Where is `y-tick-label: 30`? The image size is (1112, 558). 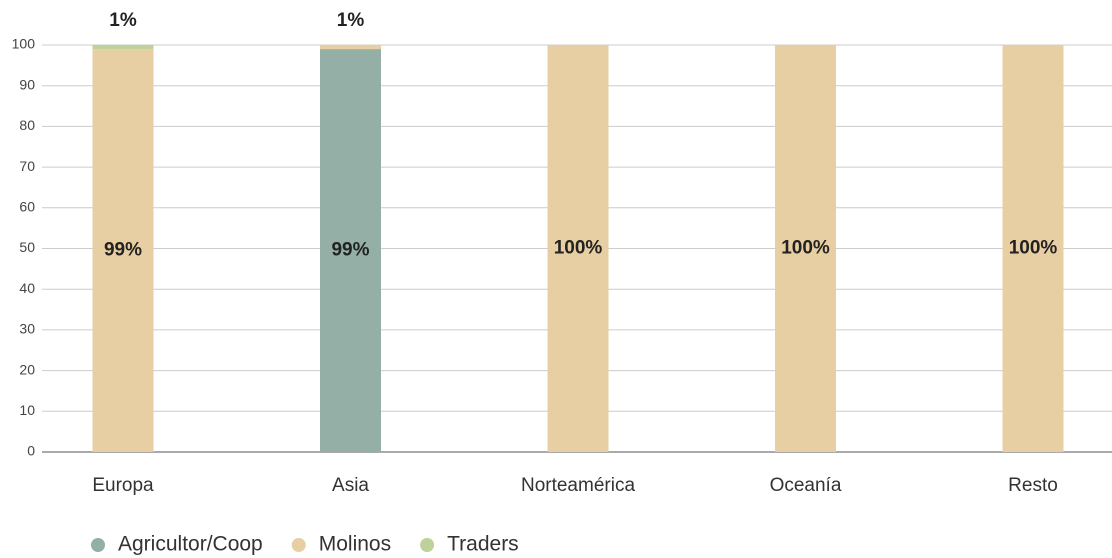 y-tick-label: 30 is located at coordinates (27, 329).